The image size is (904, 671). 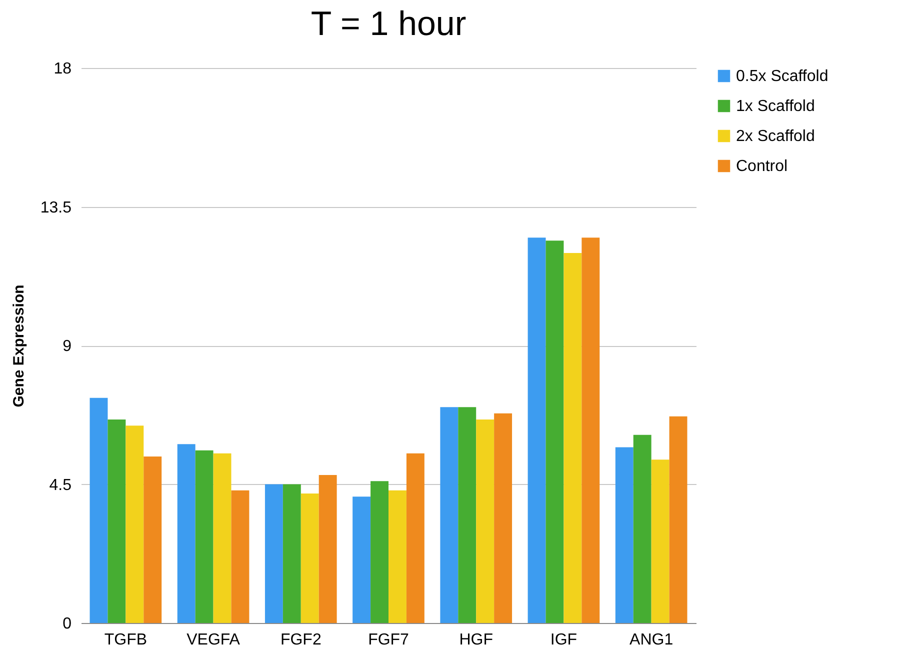 What do you see at coordinates (775, 106) in the screenshot?
I see `legend-label: 1x Scaffold` at bounding box center [775, 106].